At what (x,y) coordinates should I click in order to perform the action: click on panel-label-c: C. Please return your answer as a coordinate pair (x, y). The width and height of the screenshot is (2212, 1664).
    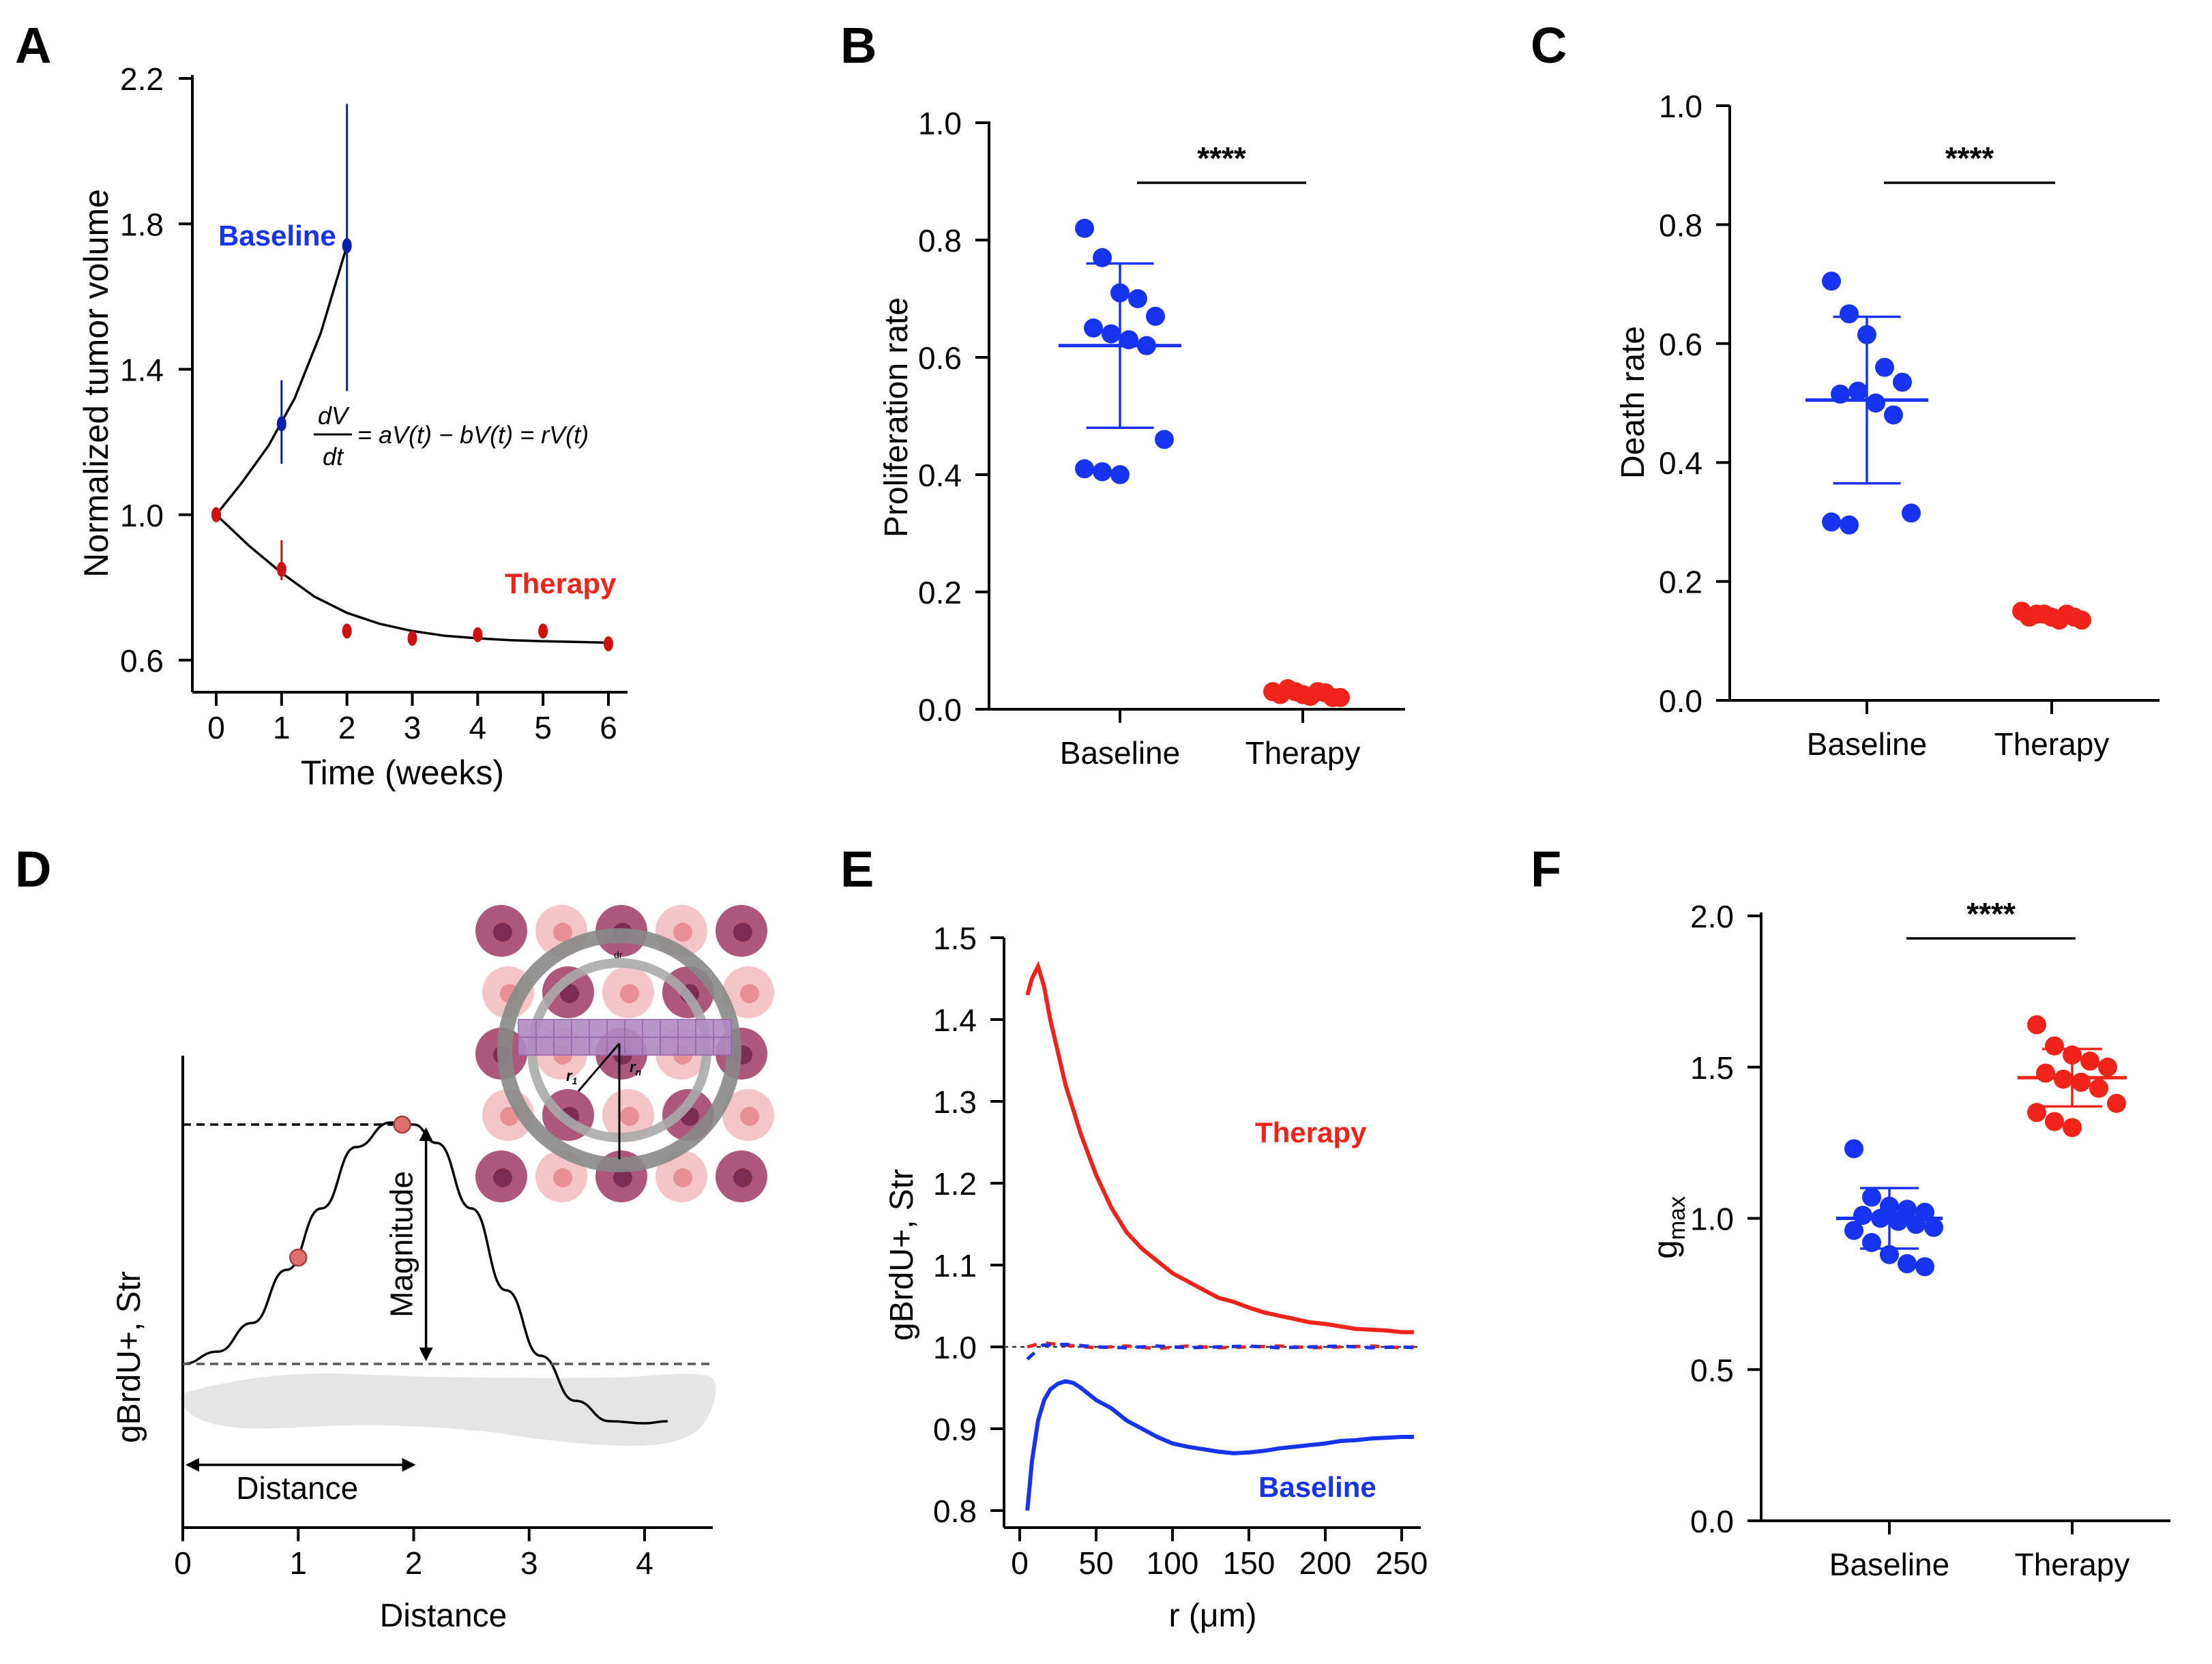
    Looking at the image, I should click on (1549, 45).